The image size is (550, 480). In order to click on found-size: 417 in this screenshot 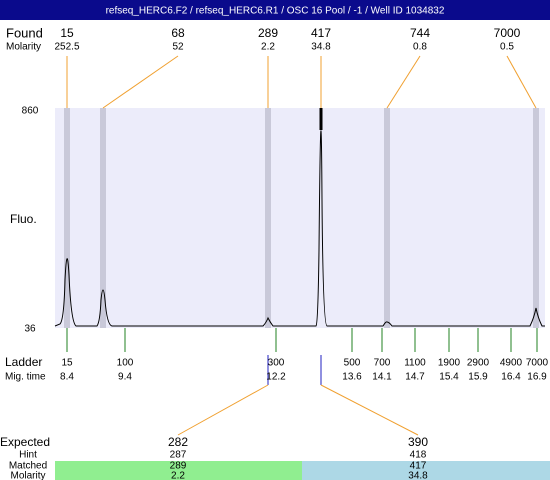, I will do `click(321, 33)`.